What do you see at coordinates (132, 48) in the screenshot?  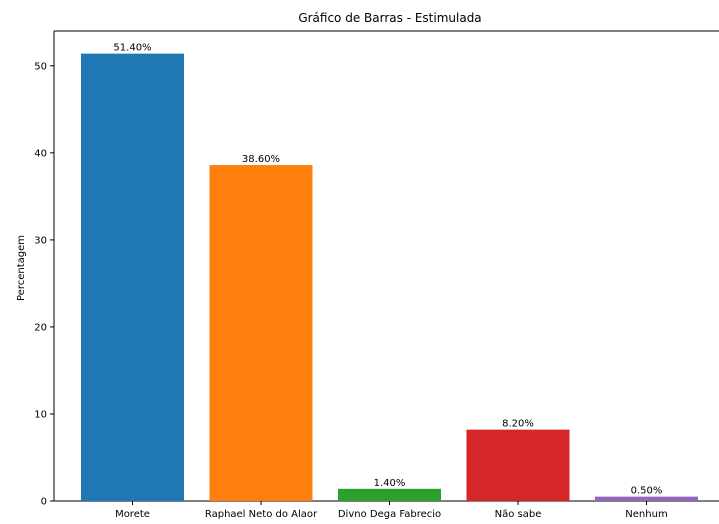 I see `bar-value-label: 51.40%` at bounding box center [132, 48].